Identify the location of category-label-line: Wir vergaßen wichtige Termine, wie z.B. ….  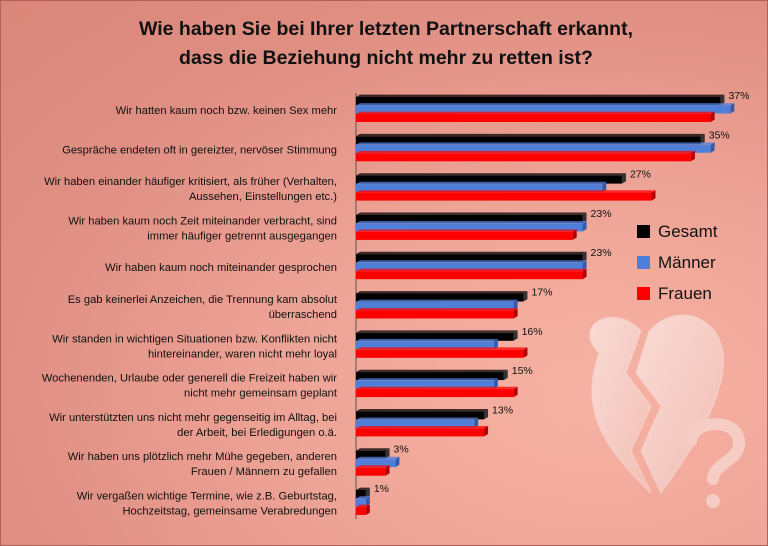
(207, 497).